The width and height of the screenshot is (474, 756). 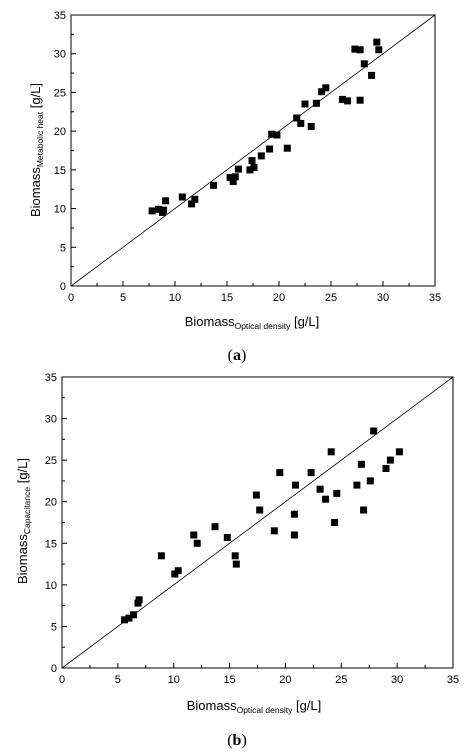 I want to click on x-tick-label-a-4: 20, so click(x=279, y=298).